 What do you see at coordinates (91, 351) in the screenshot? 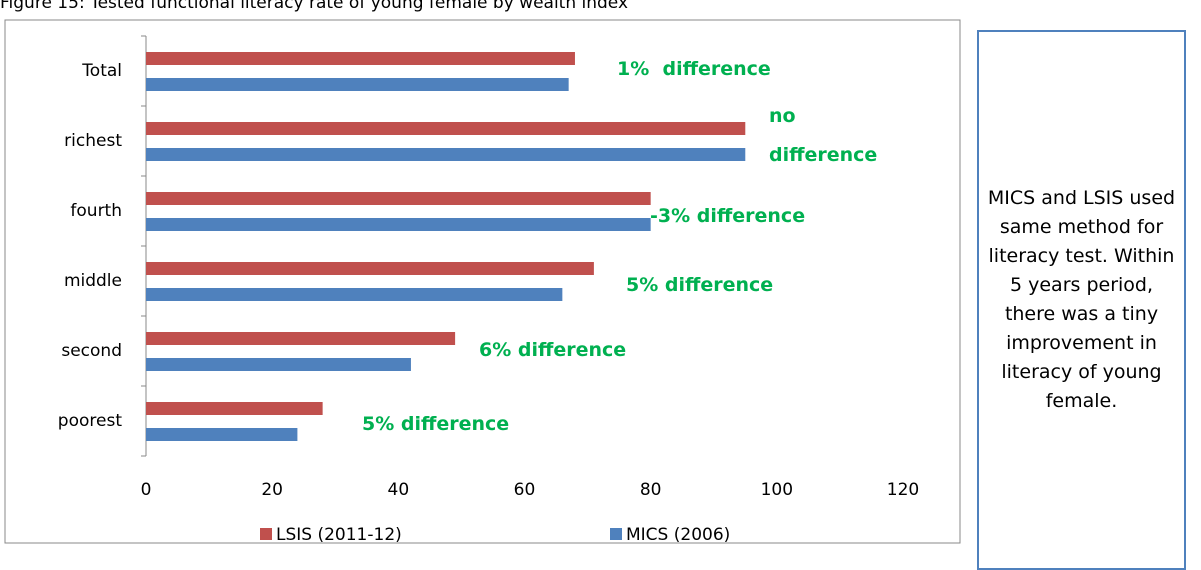
I see `y-tick-label: second` at bounding box center [91, 351].